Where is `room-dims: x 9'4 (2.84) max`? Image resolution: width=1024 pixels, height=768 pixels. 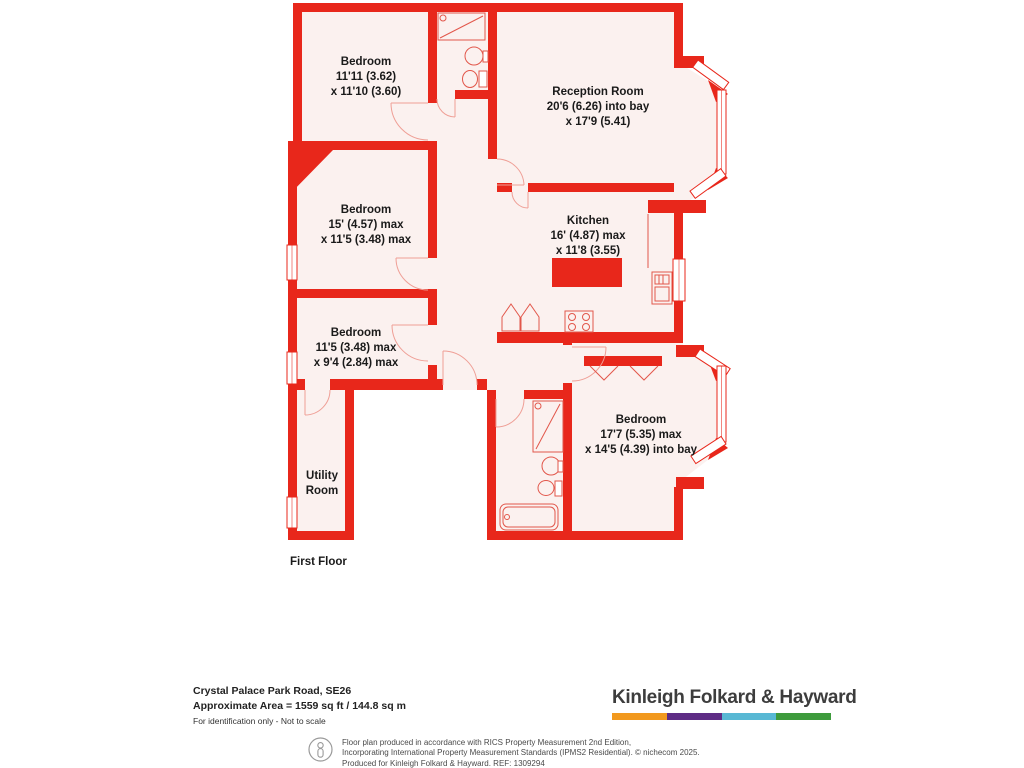 room-dims: x 9'4 (2.84) max is located at coordinates (356, 363).